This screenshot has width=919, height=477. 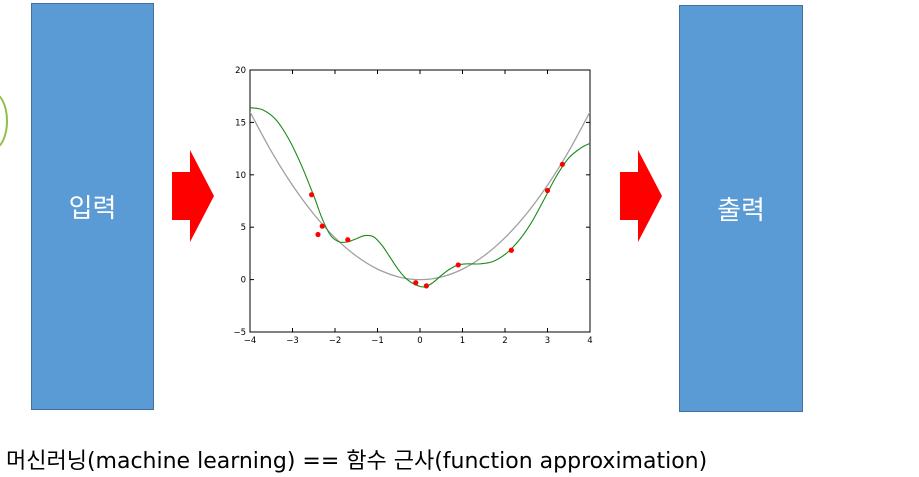 What do you see at coordinates (92, 209) in the screenshot?
I see `input-label: 입력` at bounding box center [92, 209].